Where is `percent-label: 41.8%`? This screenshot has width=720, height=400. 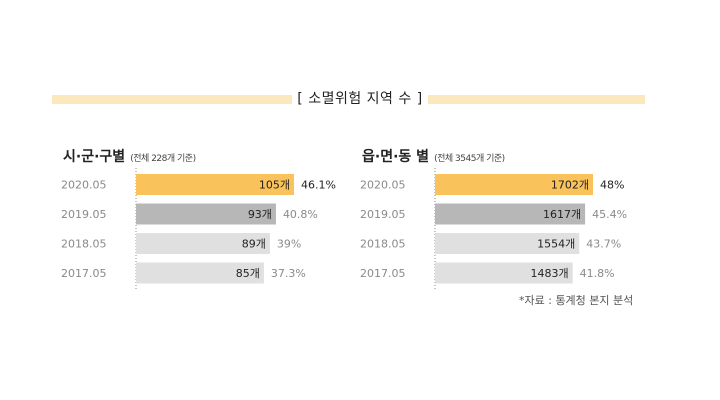 percent-label: 41.8% is located at coordinates (597, 273).